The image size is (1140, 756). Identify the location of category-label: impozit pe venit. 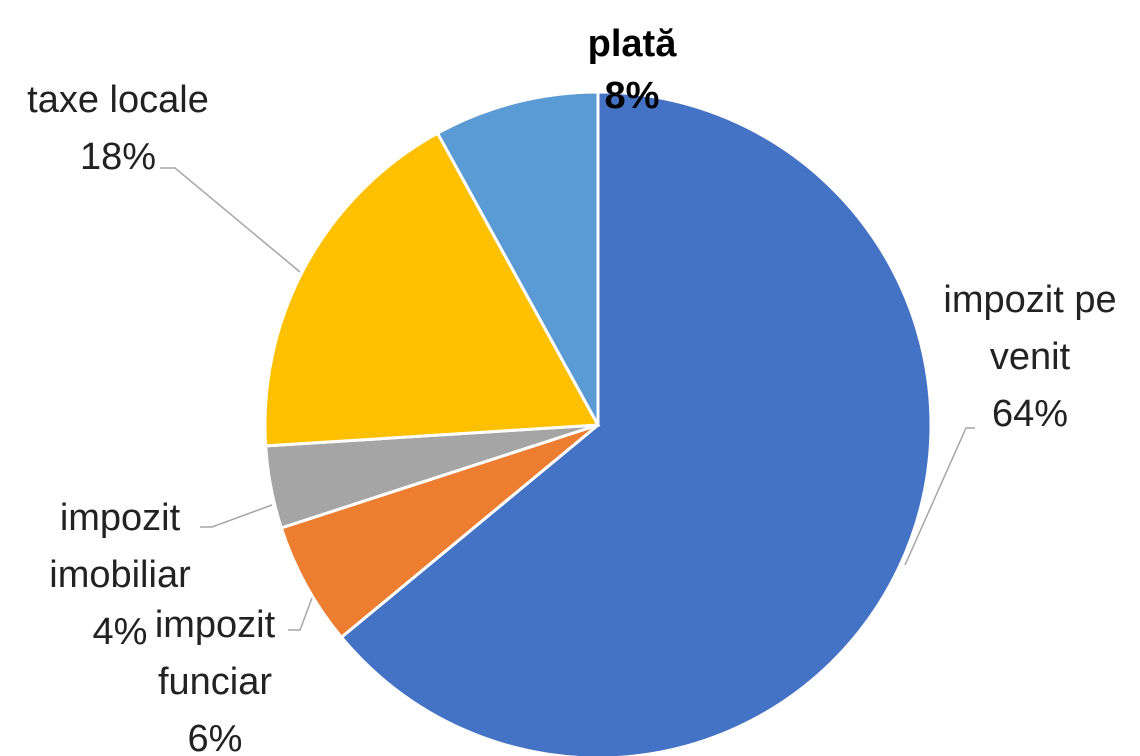
(1030, 328).